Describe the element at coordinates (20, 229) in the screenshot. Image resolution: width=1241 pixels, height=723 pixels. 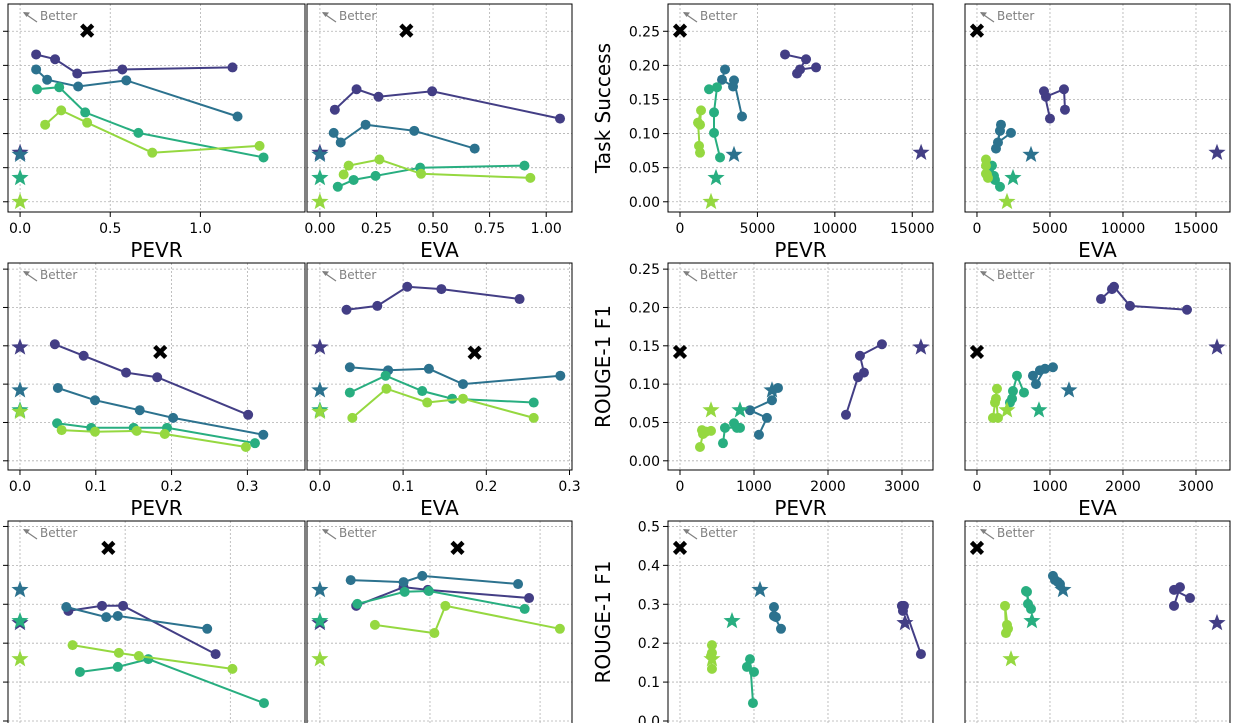
I see `x-tick-label: 0.0` at that location.